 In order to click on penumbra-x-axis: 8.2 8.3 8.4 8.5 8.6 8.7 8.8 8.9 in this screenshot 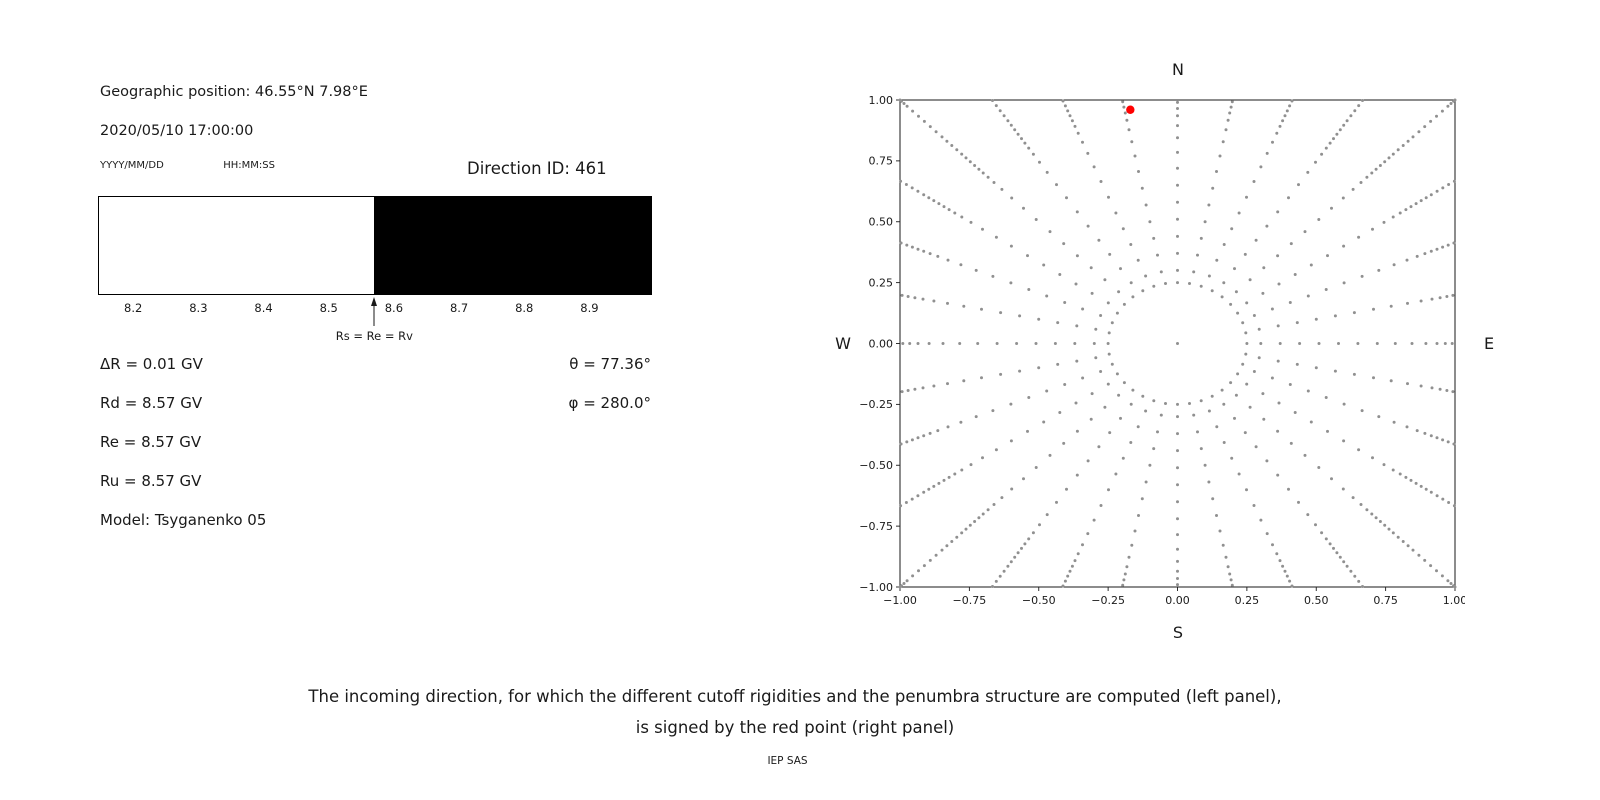, I will do `click(375, 308)`.